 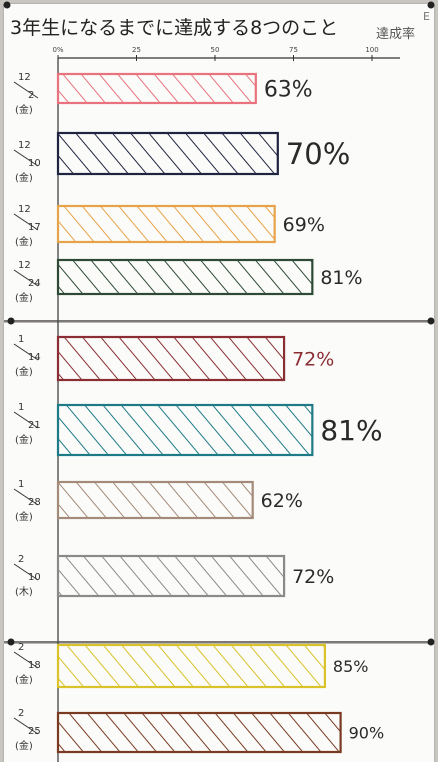 What do you see at coordinates (34, 665) in the screenshot?
I see `date-day: 18` at bounding box center [34, 665].